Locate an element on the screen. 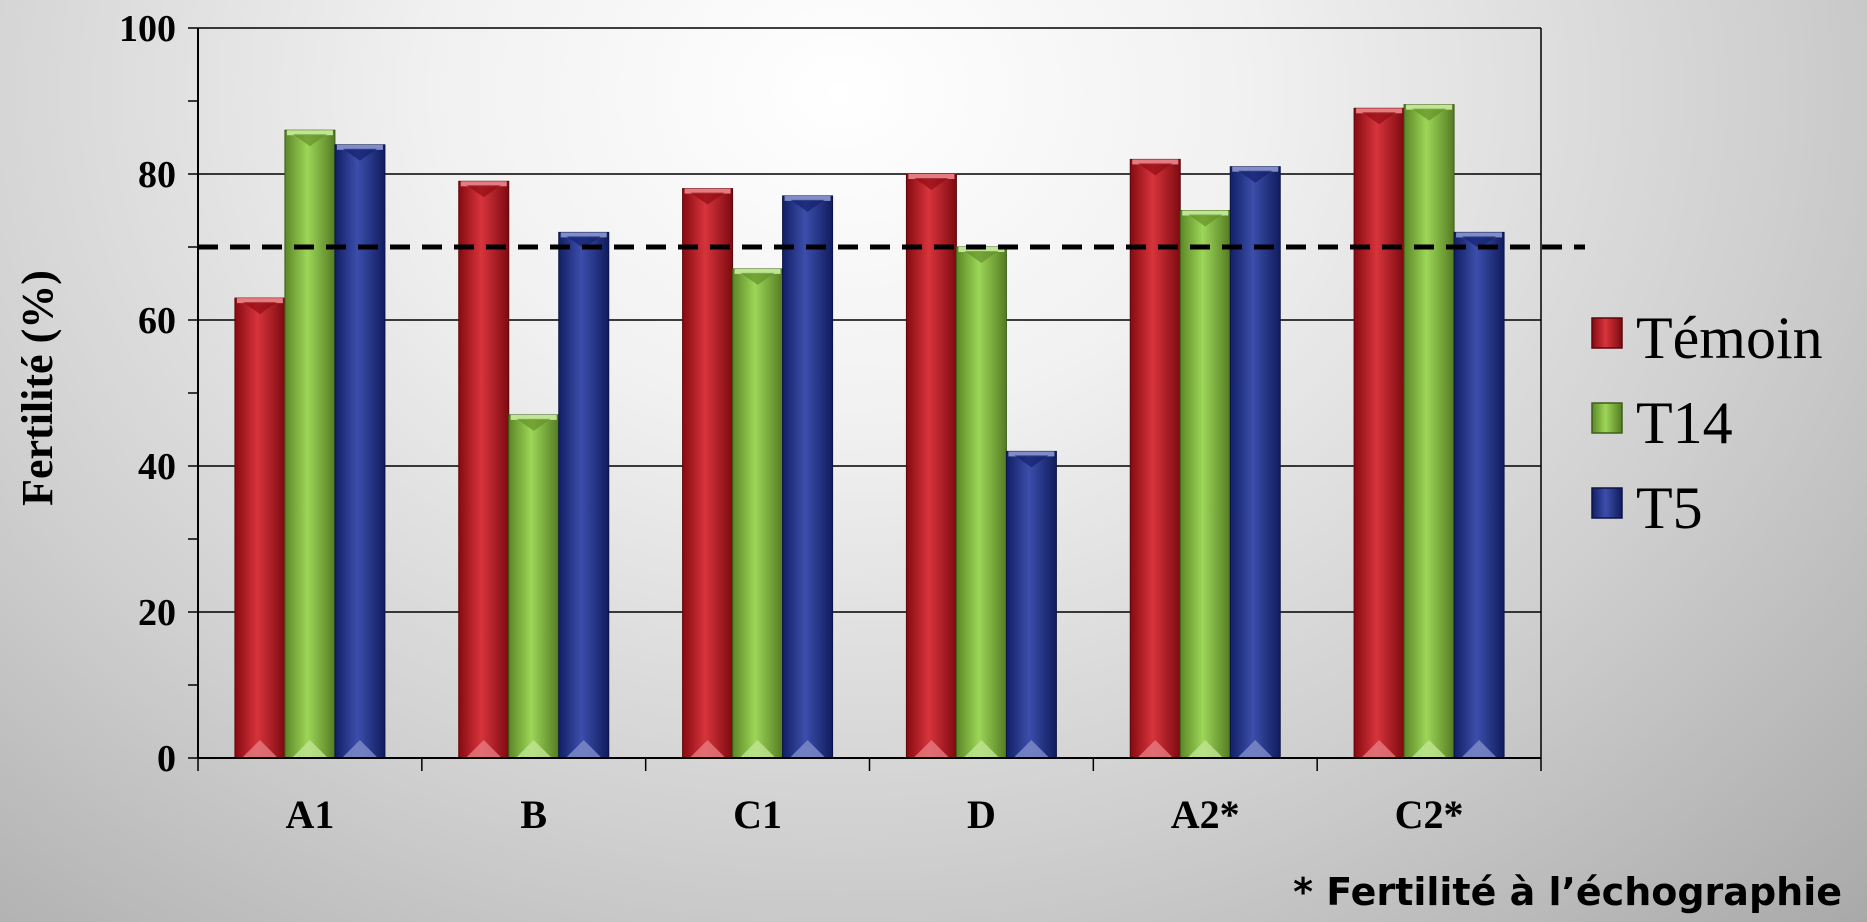  x-tick-label: C1 is located at coordinates (757, 814).